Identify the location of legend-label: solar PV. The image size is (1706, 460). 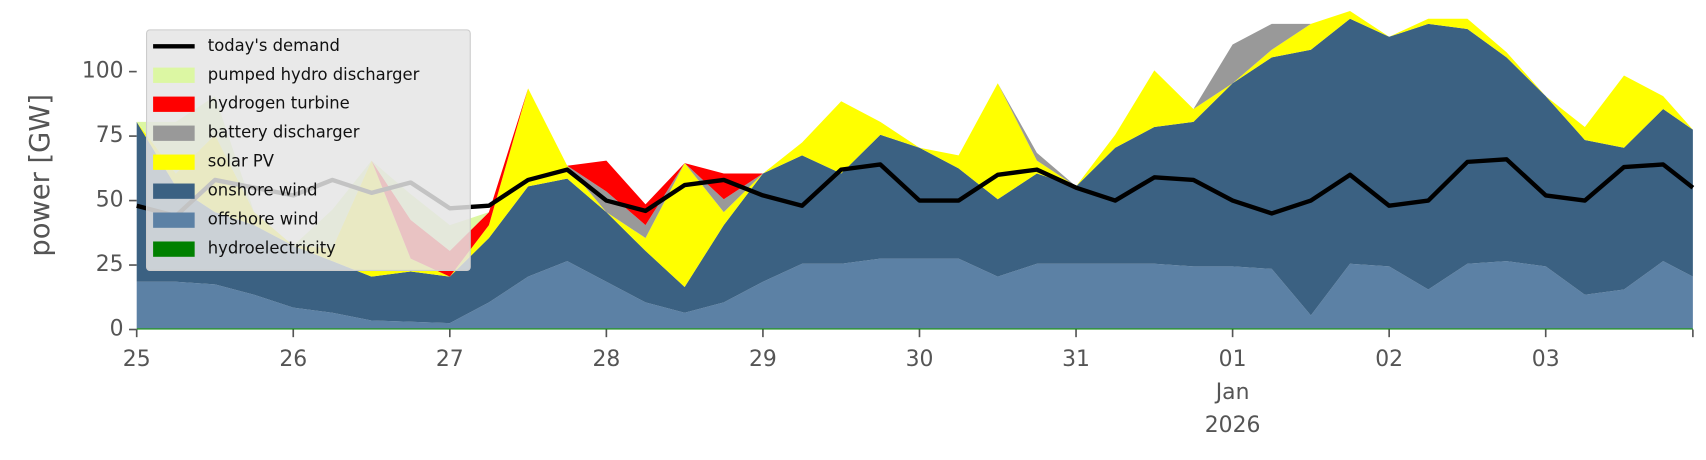
(241, 161).